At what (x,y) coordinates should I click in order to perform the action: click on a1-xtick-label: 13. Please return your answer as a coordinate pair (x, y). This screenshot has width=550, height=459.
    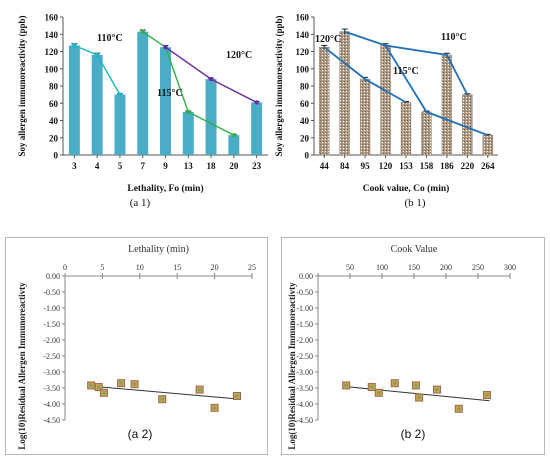
    Looking at the image, I should click on (189, 166).